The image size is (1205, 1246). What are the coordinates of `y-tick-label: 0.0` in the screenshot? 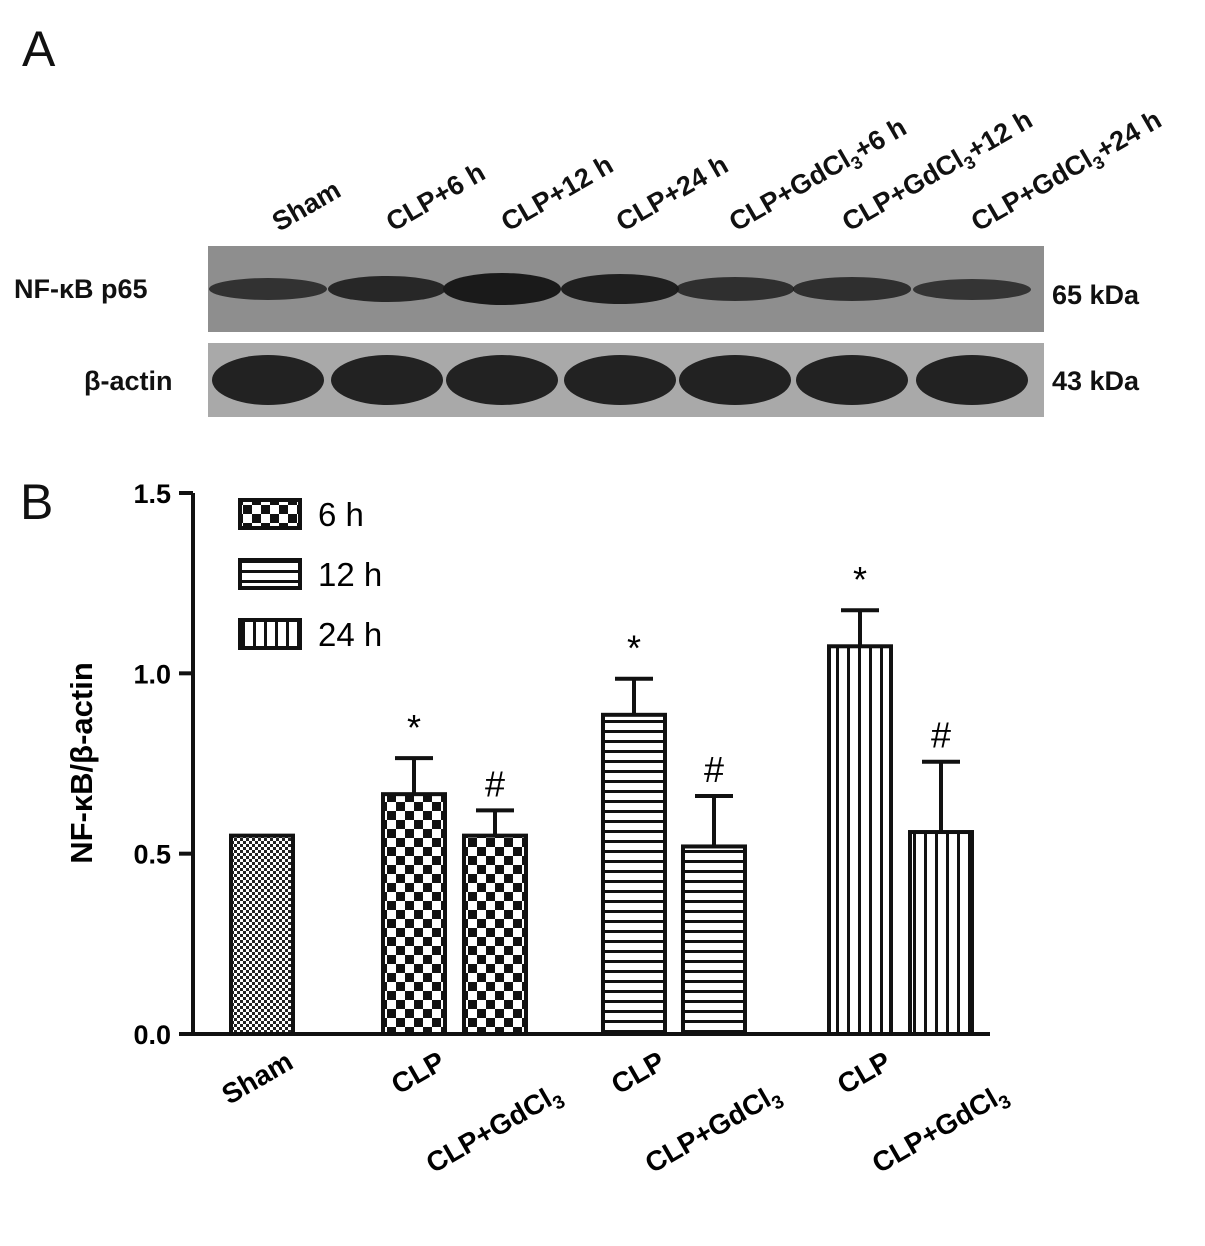 It's located at (152, 1035).